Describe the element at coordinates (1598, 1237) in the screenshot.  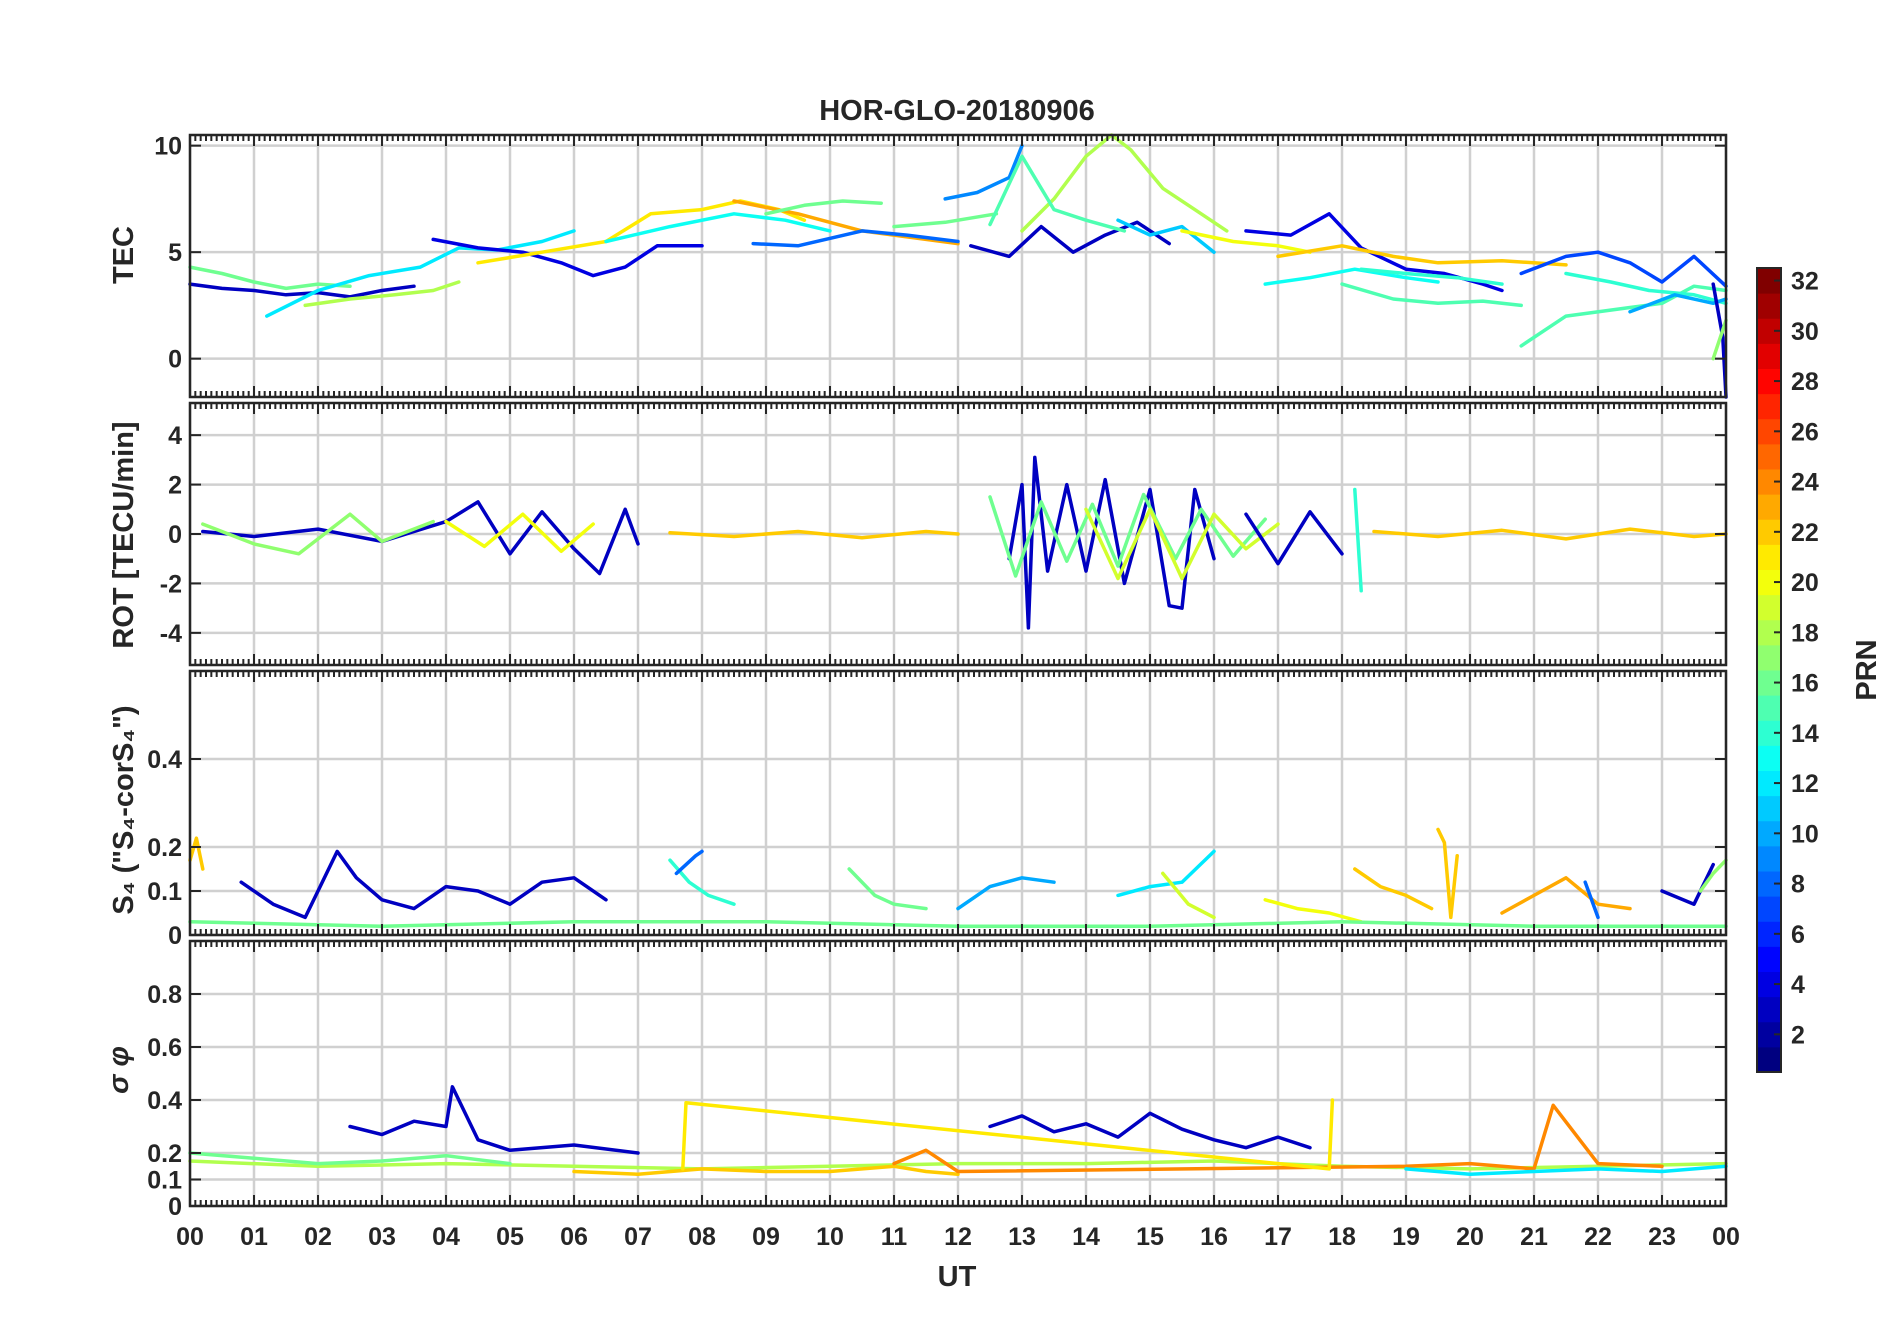
I see `x-tick-label: 22` at that location.